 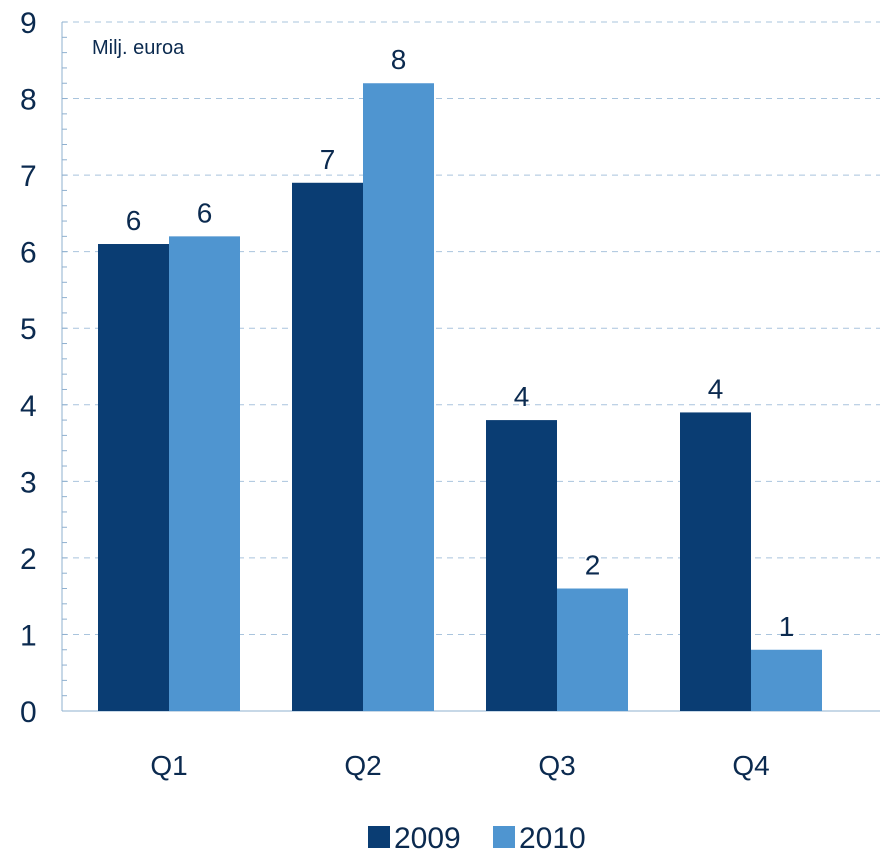 What do you see at coordinates (715, 561) in the screenshot?
I see `bar-2009-Q4` at bounding box center [715, 561].